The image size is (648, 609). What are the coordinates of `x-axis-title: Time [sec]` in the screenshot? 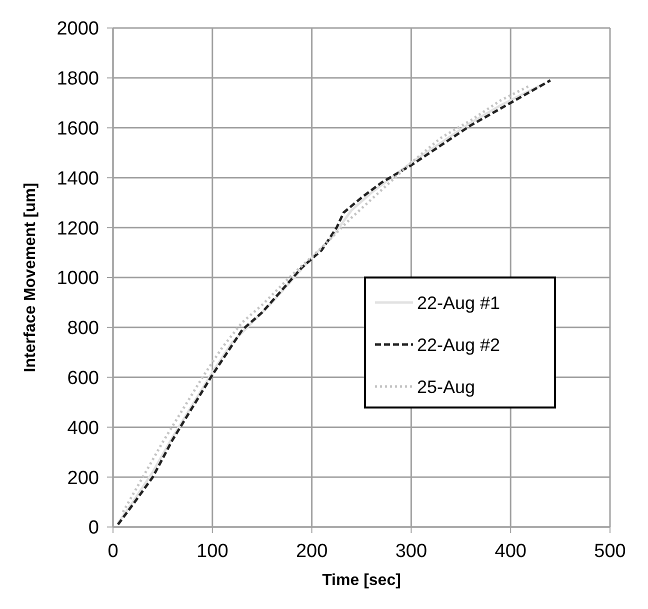 It's located at (361, 580).